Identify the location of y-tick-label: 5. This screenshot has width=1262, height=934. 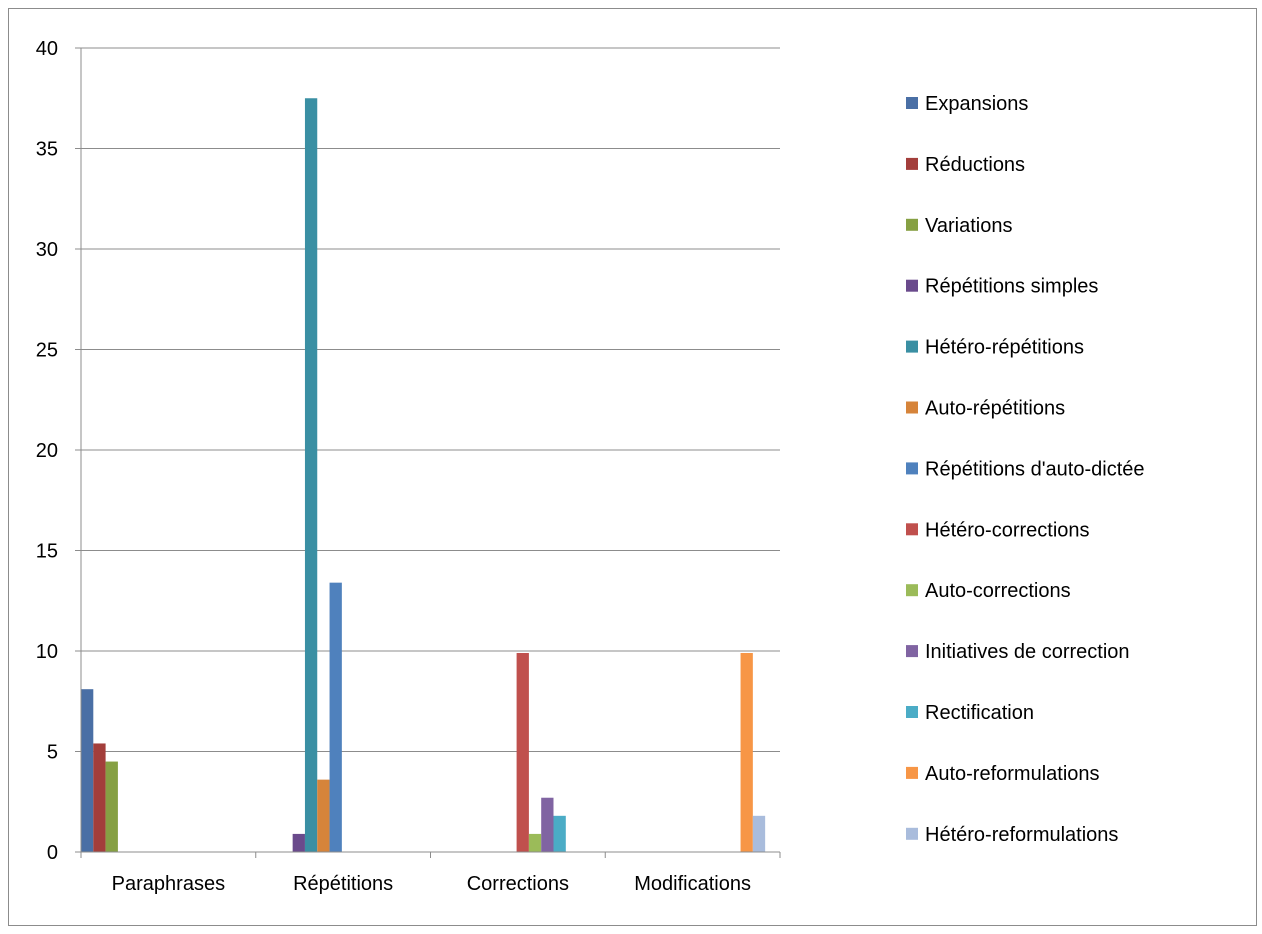
(52, 753).